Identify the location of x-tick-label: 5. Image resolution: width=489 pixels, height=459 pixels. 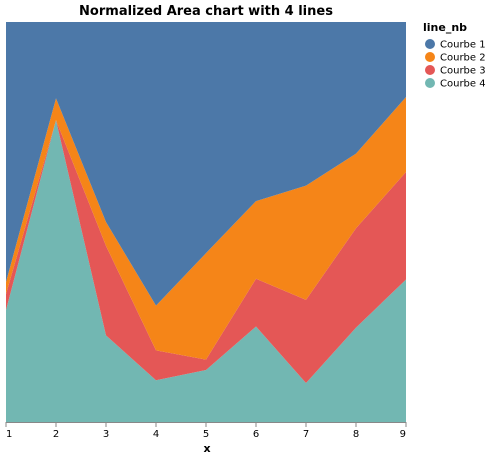
(206, 434).